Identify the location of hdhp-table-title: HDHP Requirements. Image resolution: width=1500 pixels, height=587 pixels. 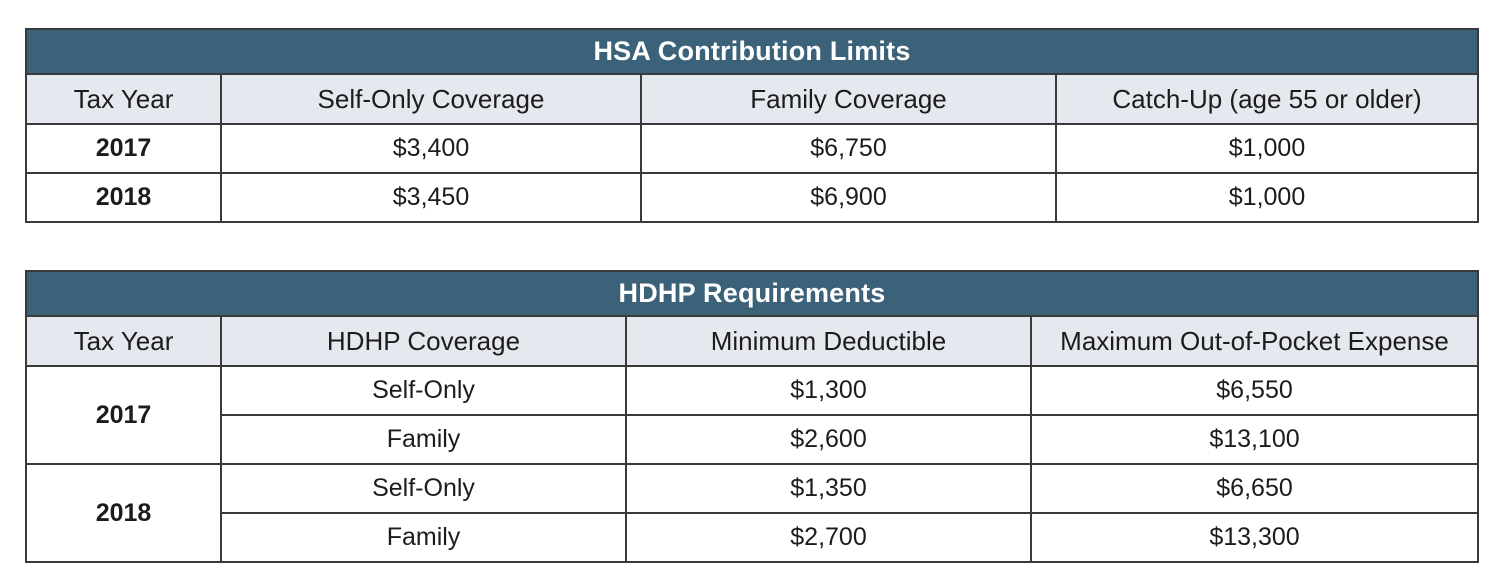
(752, 293).